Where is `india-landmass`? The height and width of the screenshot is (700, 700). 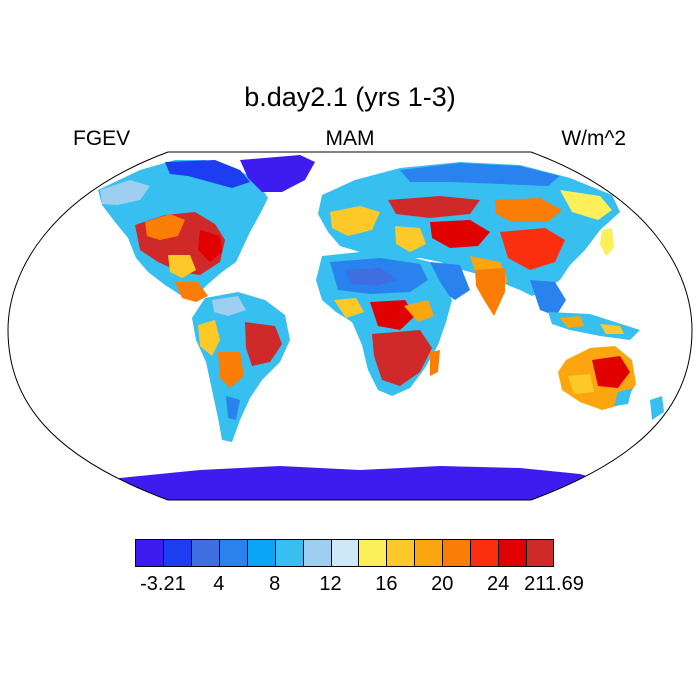 india-landmass is located at coordinates (490, 292).